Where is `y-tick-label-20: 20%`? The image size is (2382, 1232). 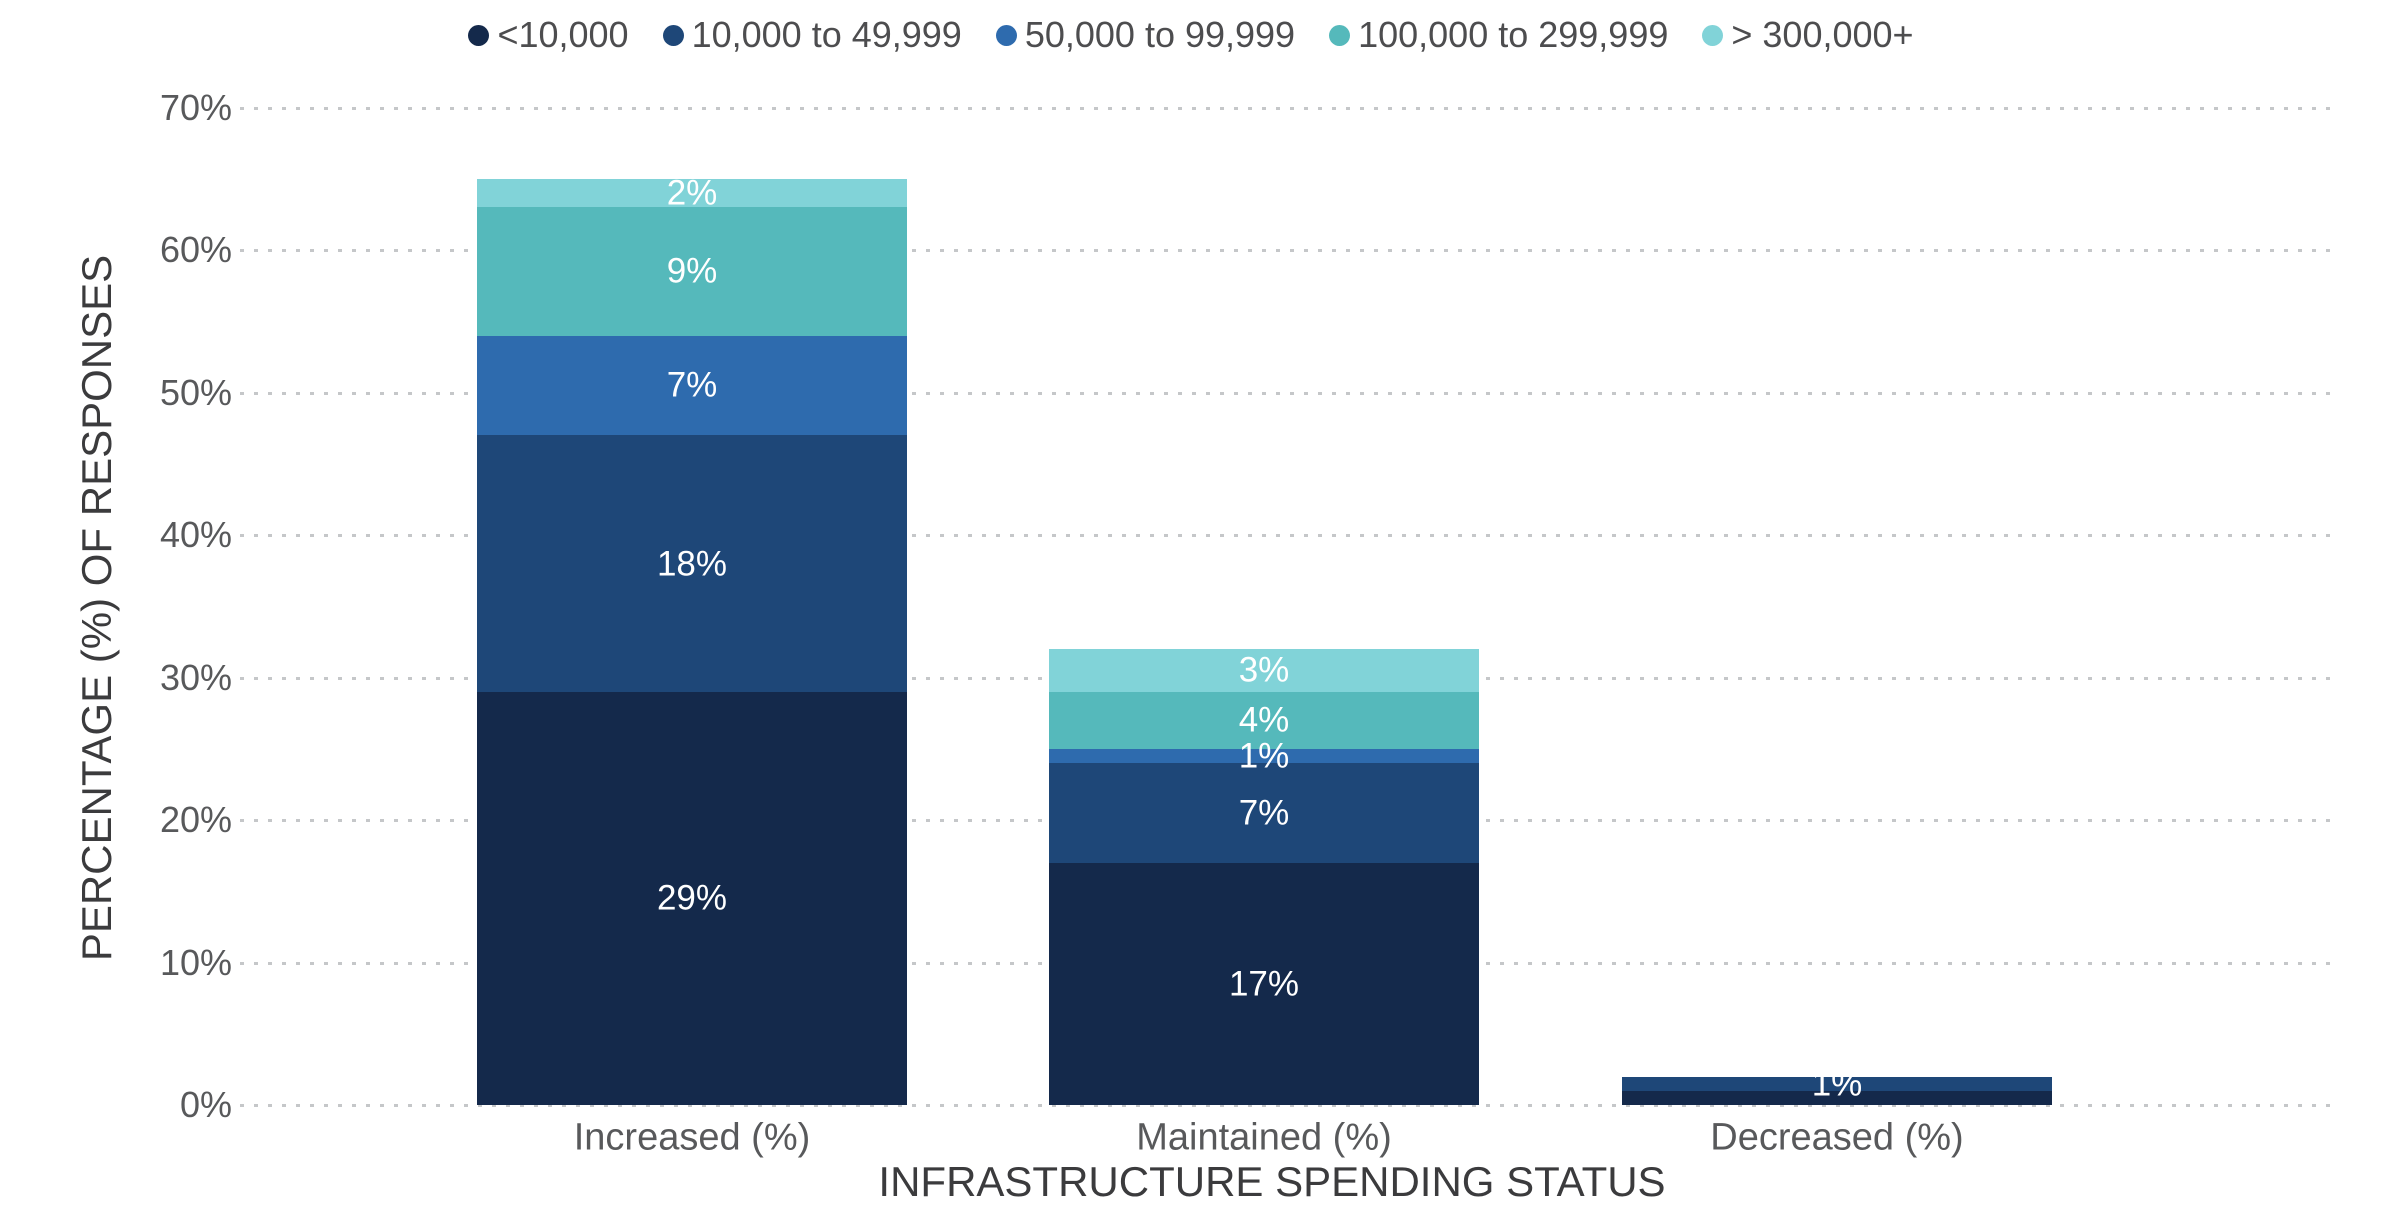 y-tick-label-20: 20% is located at coordinates (195, 819).